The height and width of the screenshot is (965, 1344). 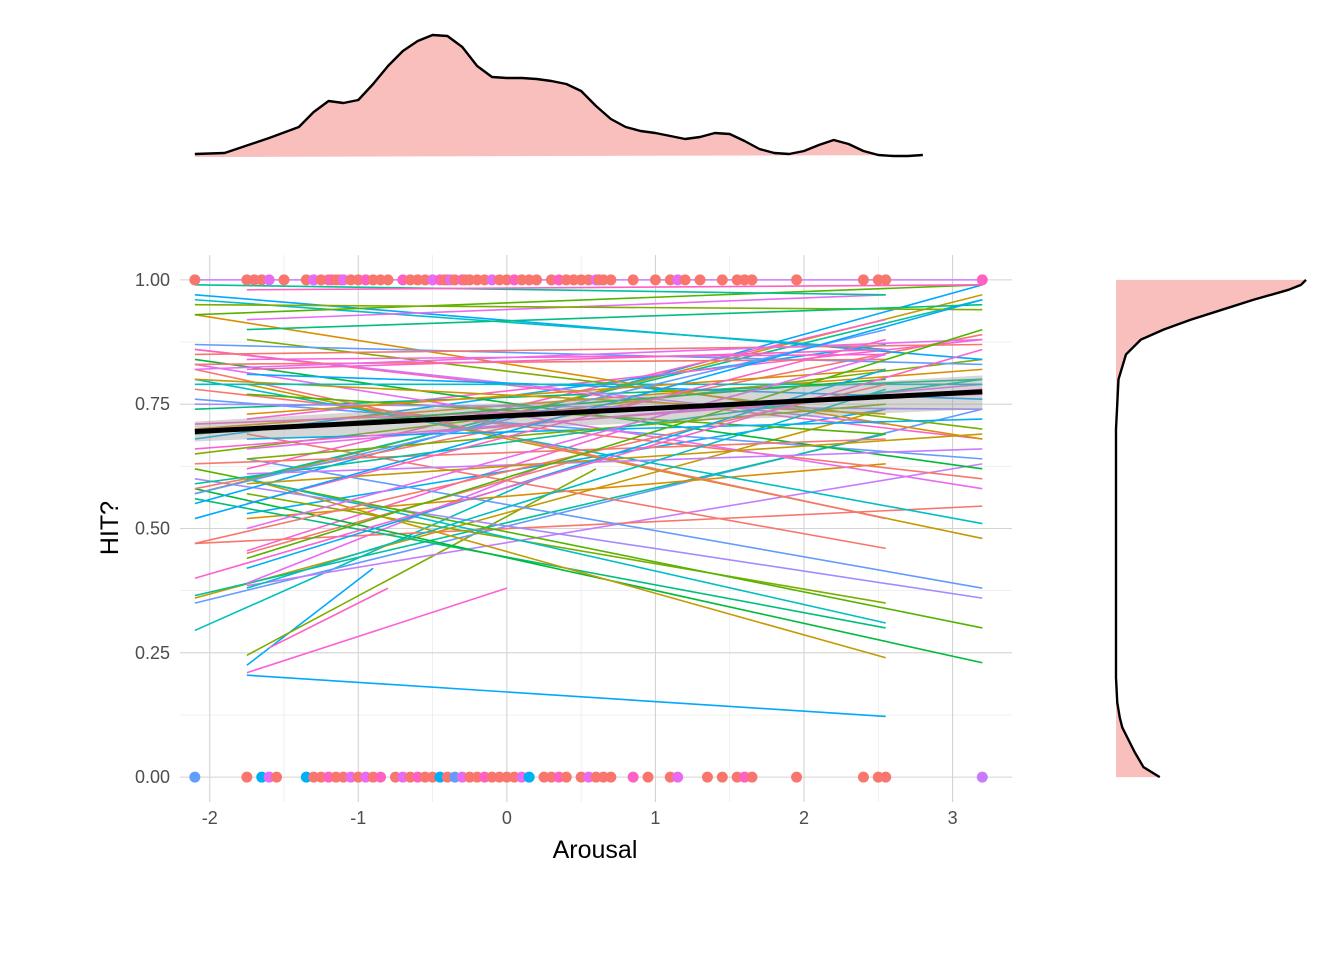 I want to click on x-density-area, so click(x=558, y=96).